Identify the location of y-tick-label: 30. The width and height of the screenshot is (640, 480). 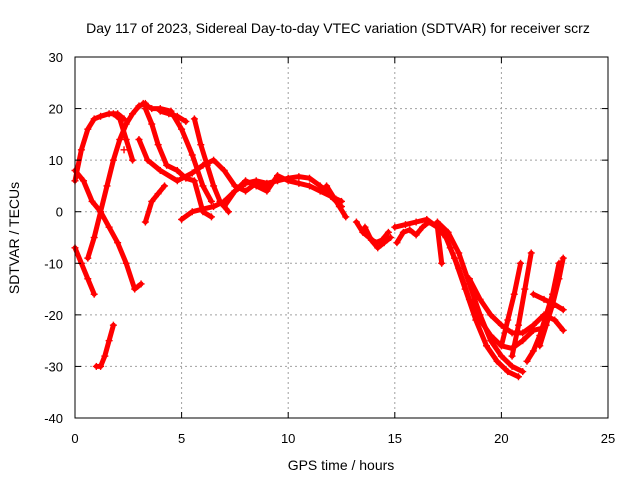
(56, 57).